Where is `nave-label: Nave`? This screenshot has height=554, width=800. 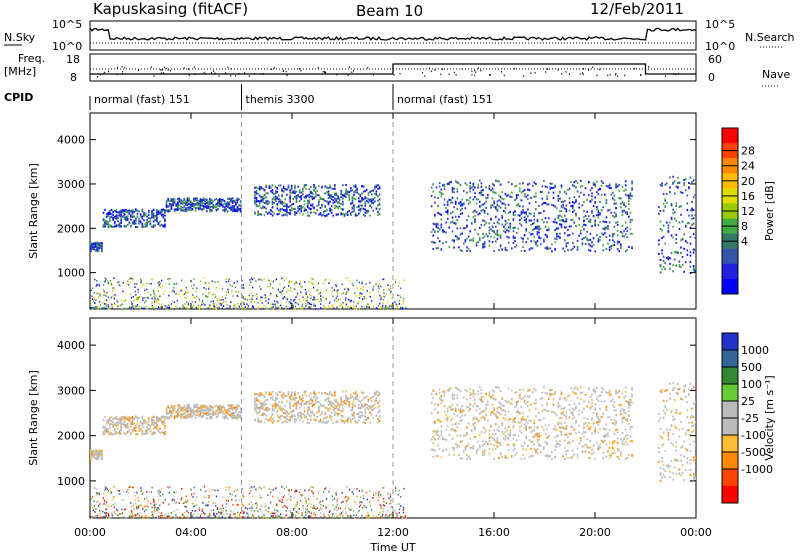
nave-label: Nave is located at coordinates (776, 74).